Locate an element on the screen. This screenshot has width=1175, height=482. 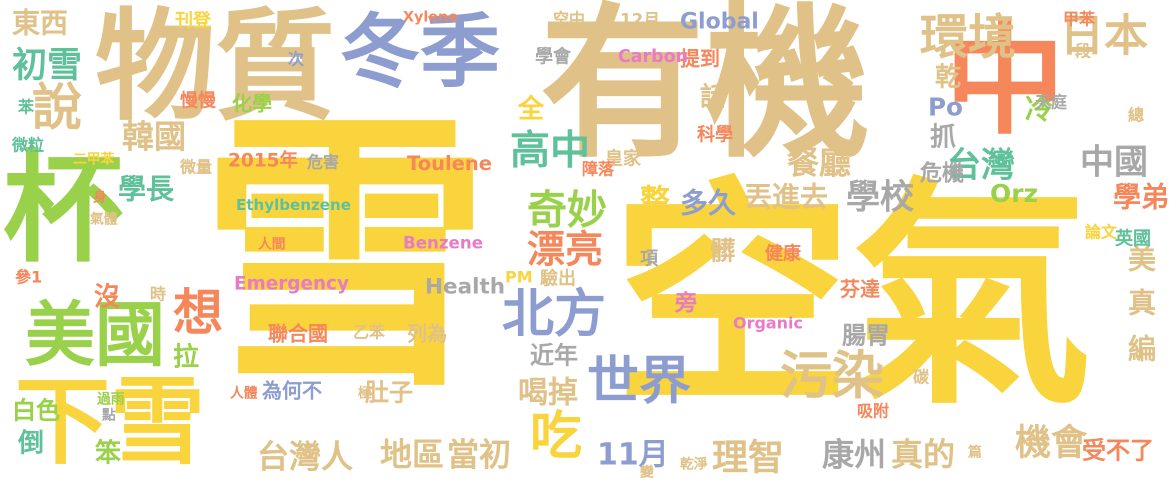
cloud-word: 當初 is located at coordinates (479, 455).